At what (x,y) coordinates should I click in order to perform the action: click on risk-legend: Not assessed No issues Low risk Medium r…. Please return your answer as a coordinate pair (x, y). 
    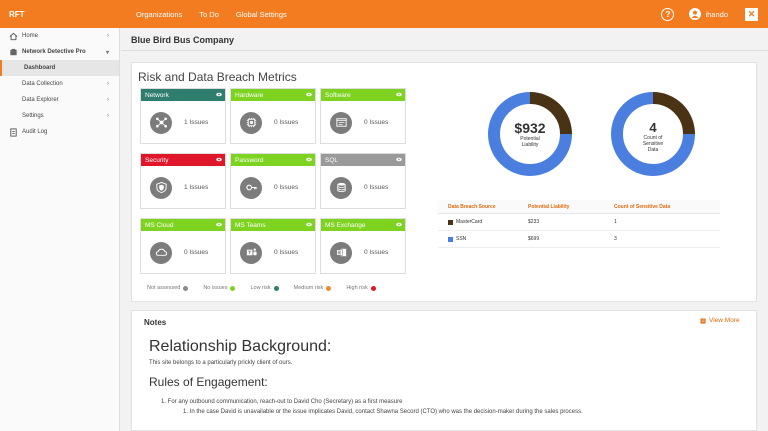
    Looking at the image, I should click on (261, 288).